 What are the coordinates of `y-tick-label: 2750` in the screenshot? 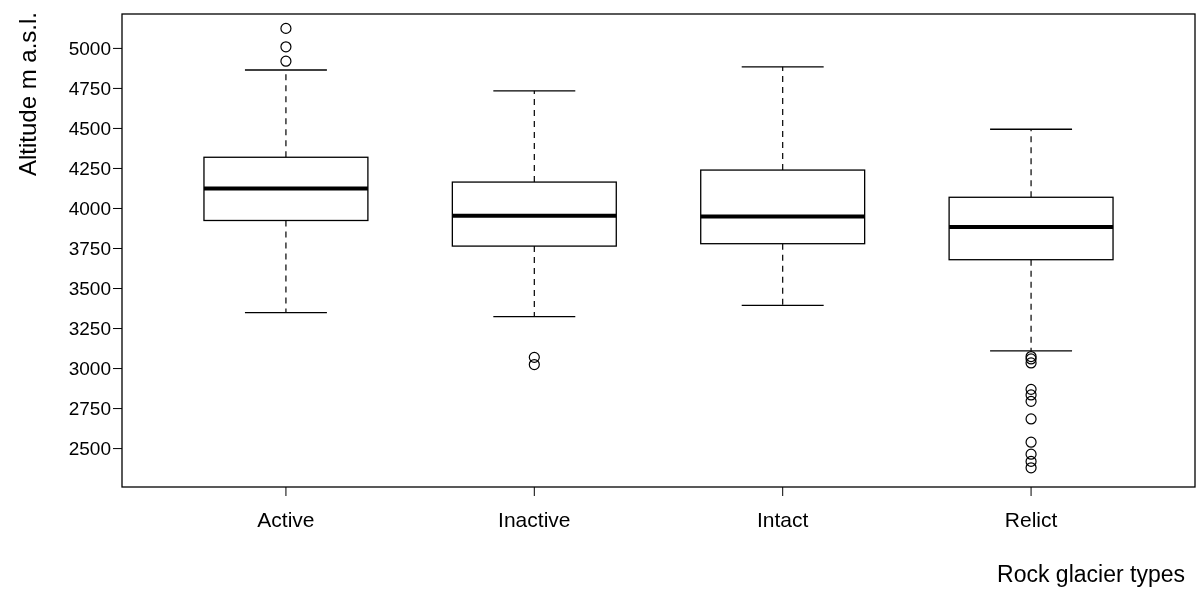 It's located at (89, 409).